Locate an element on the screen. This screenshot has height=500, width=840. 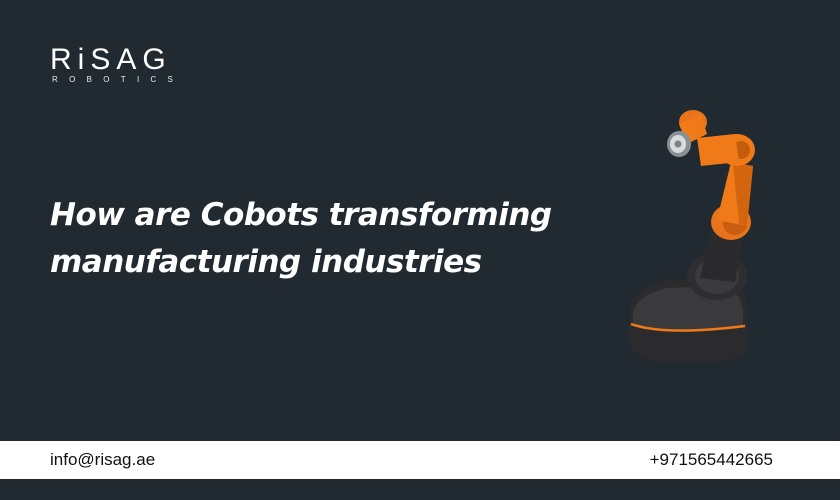
contact-email: info@risag.ae is located at coordinates (103, 459).